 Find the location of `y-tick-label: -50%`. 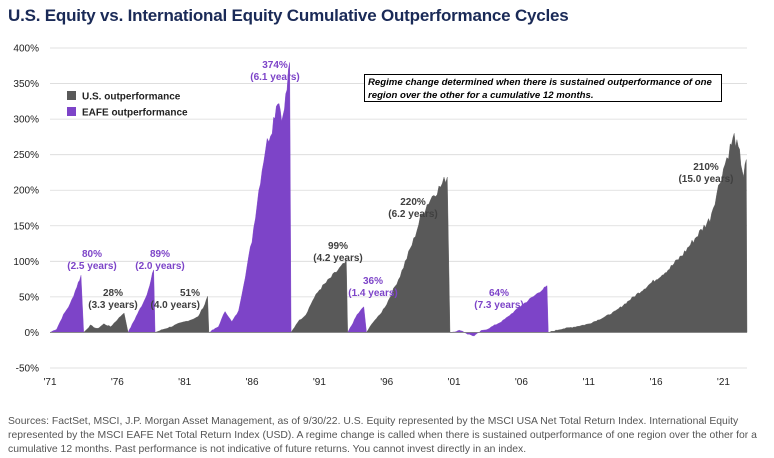

y-tick-label: -50% is located at coordinates (27, 369).